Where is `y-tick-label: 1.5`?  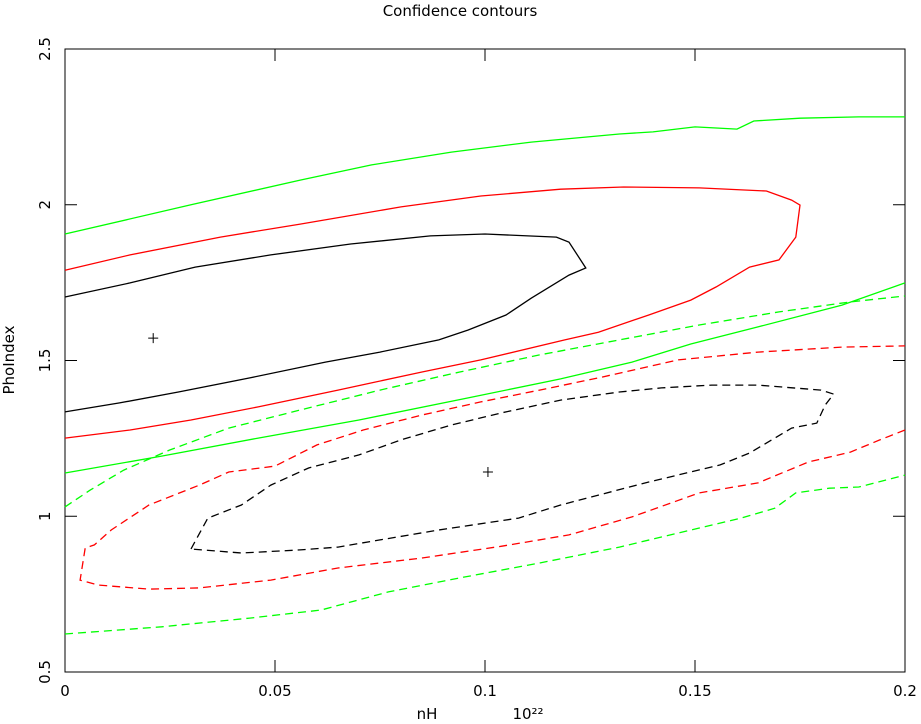
y-tick-label: 1.5 is located at coordinates (45, 361).